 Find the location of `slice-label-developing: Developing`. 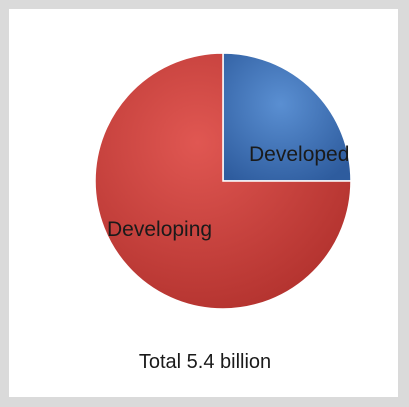

slice-label-developing: Developing is located at coordinates (160, 229).